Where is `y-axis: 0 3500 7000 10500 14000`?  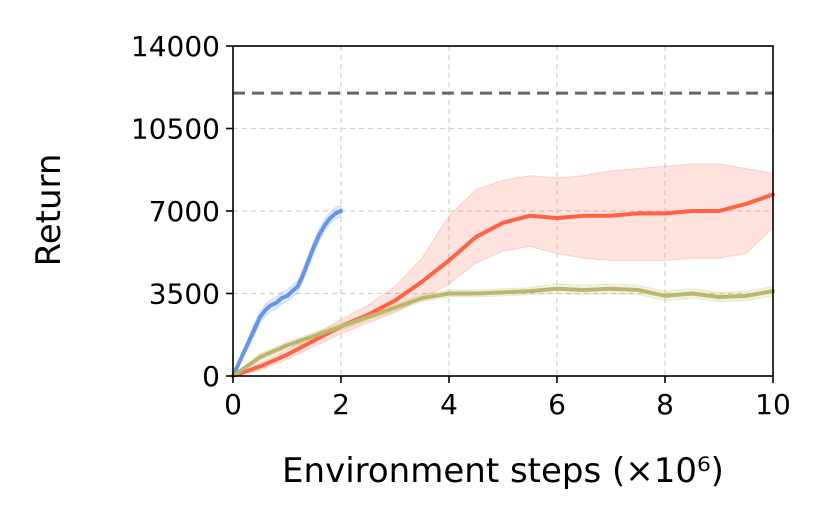 y-axis: 0 3500 7000 10500 14000 is located at coordinates (182, 211).